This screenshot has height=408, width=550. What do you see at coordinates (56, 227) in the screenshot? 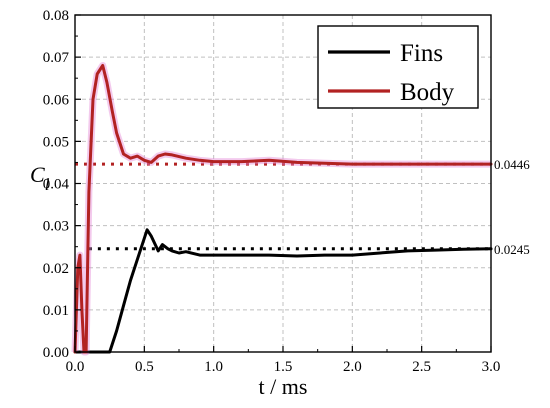
I see `y-tick-label: 0.03` at bounding box center [56, 227].